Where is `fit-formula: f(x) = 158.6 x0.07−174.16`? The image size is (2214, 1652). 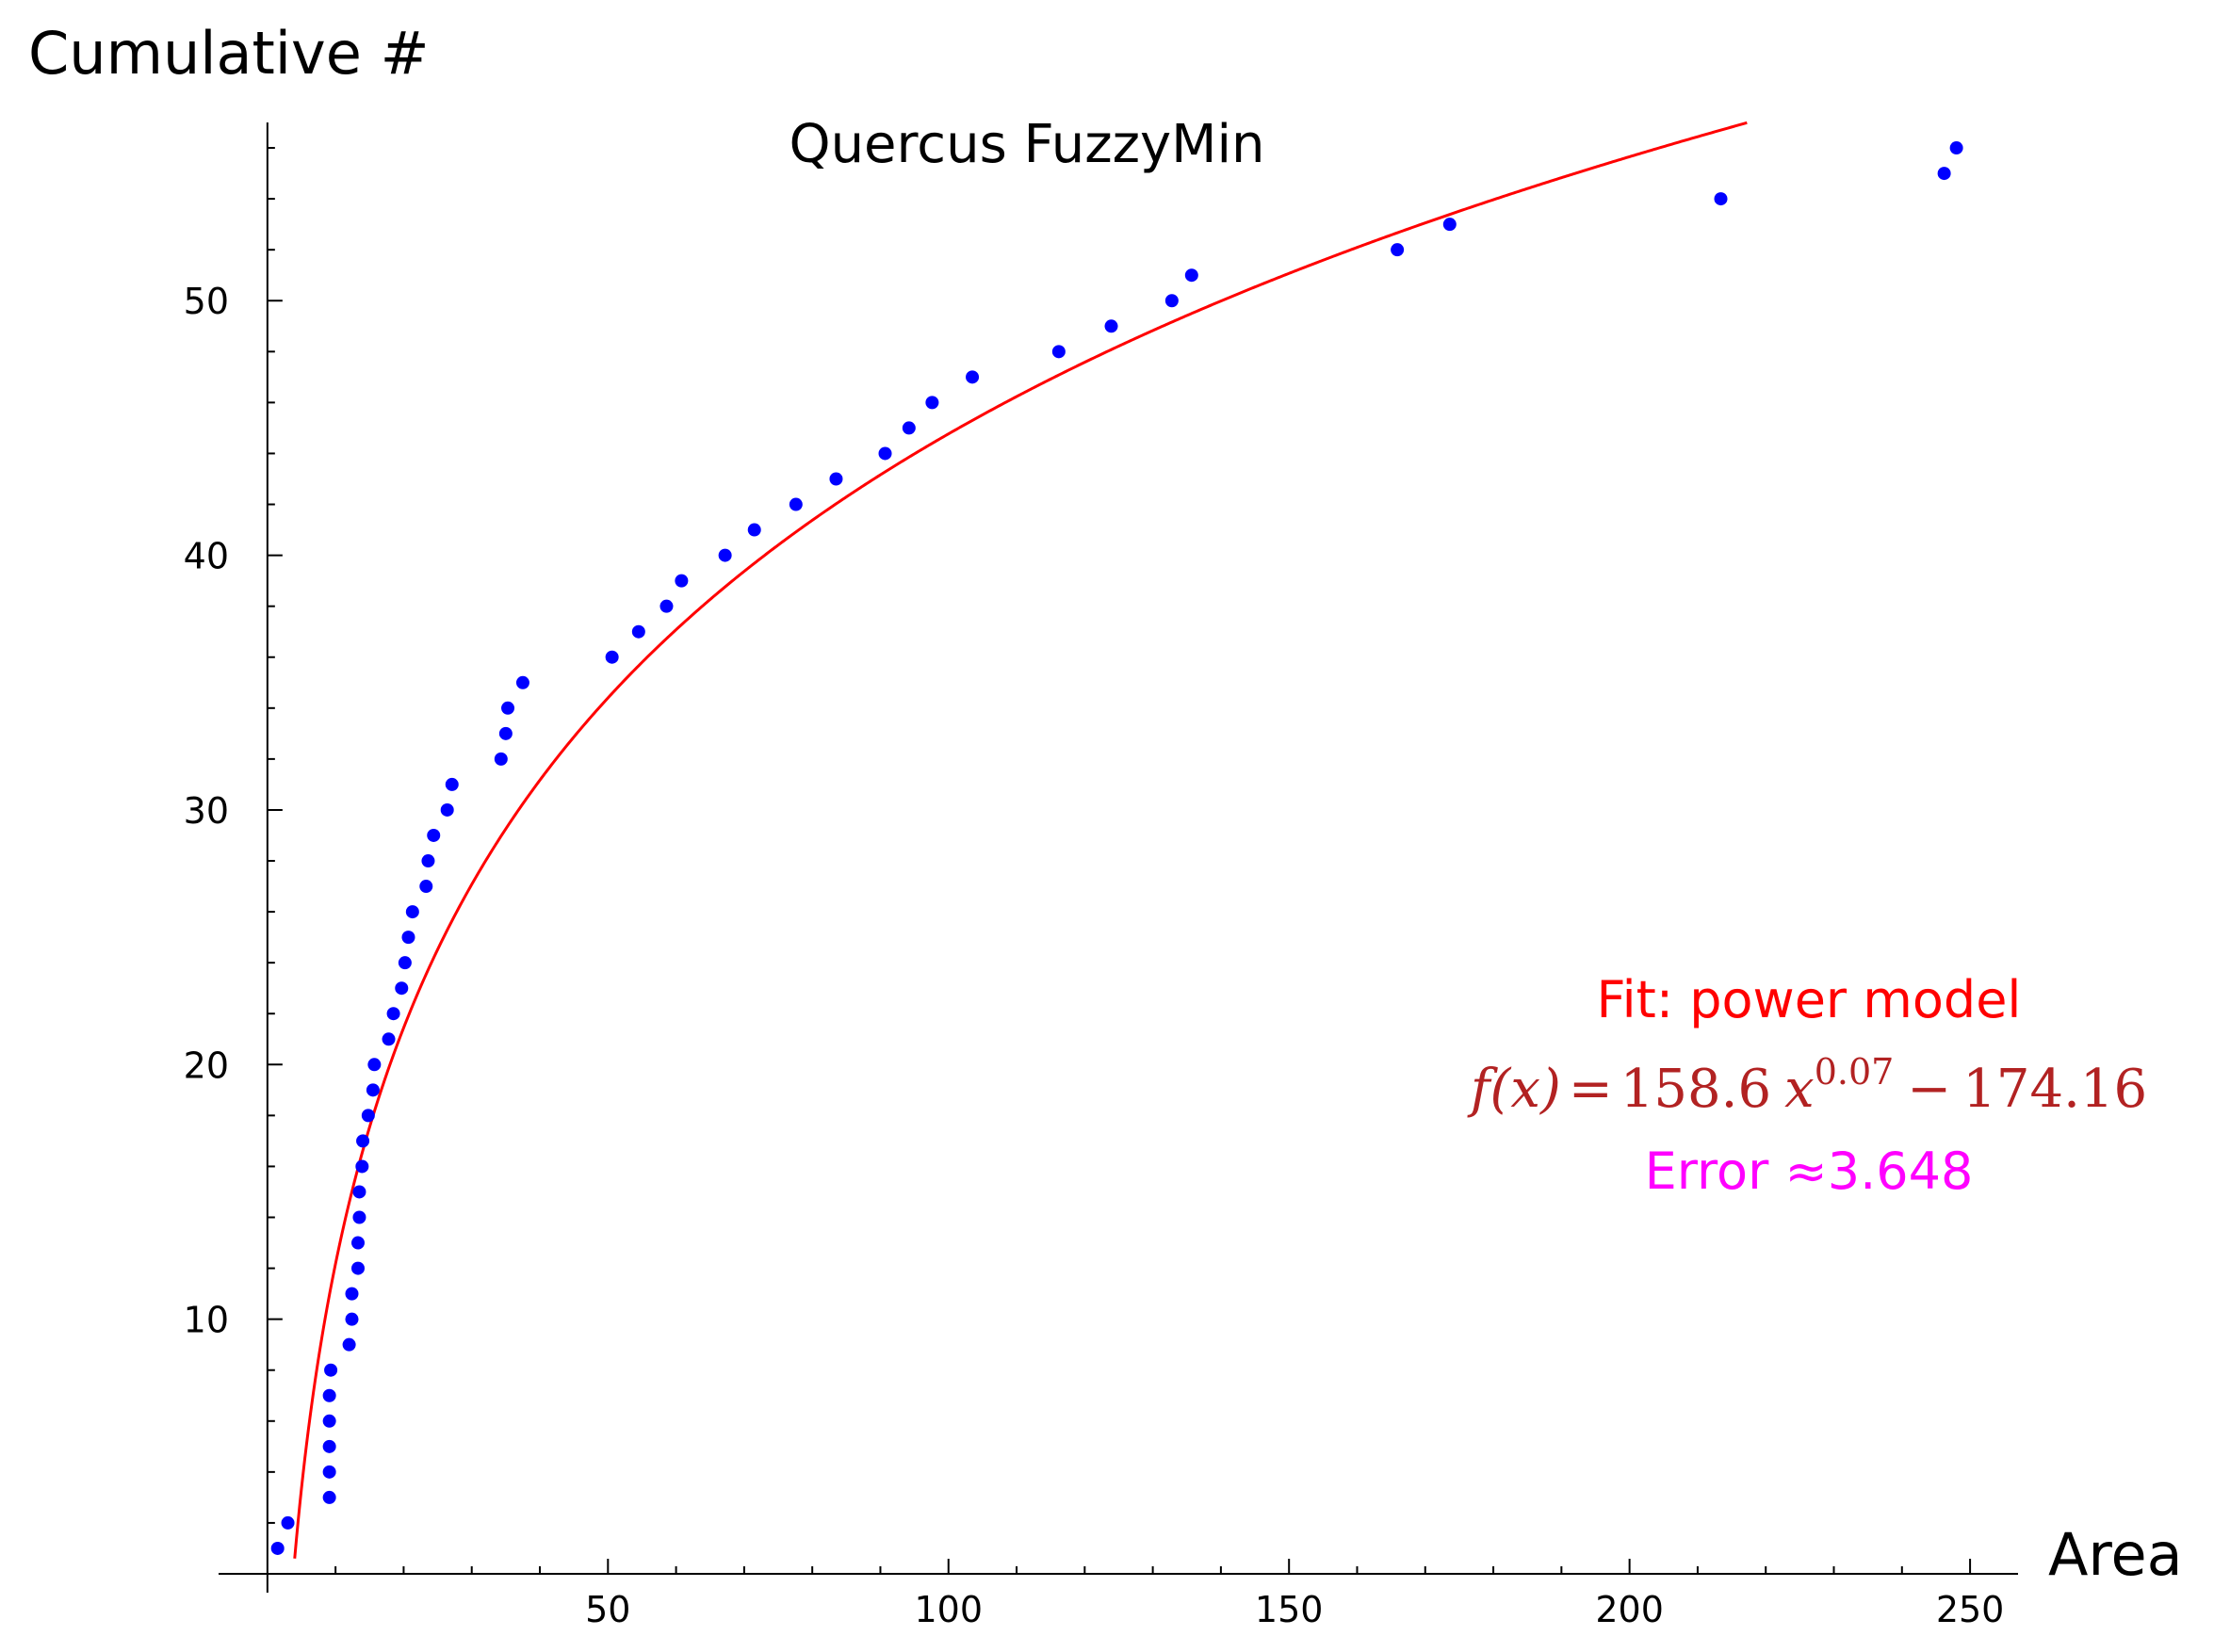
fit-formula: f(x) = 158.6 x0.07−174.16 is located at coordinates (1807, 1086).